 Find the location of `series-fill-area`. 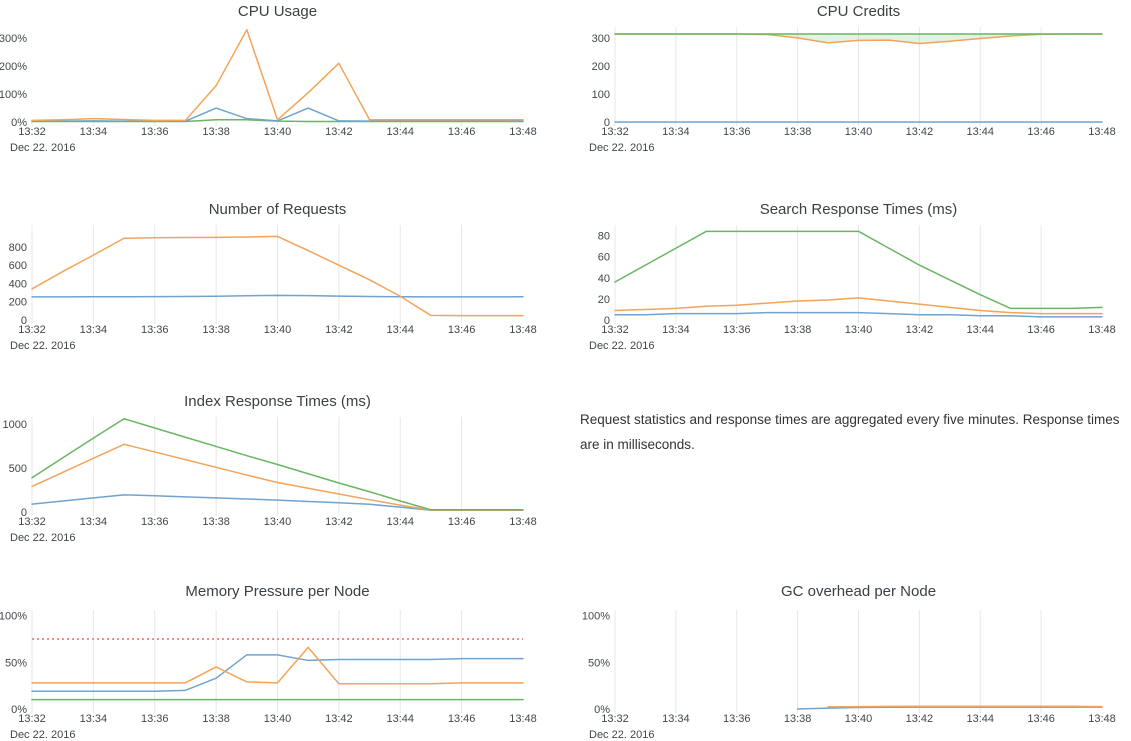

series-fill-area is located at coordinates (858, 38).